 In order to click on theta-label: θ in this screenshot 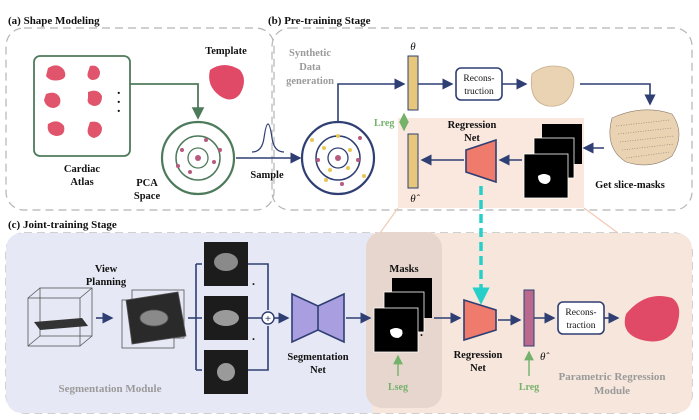, I will do `click(413, 47)`.